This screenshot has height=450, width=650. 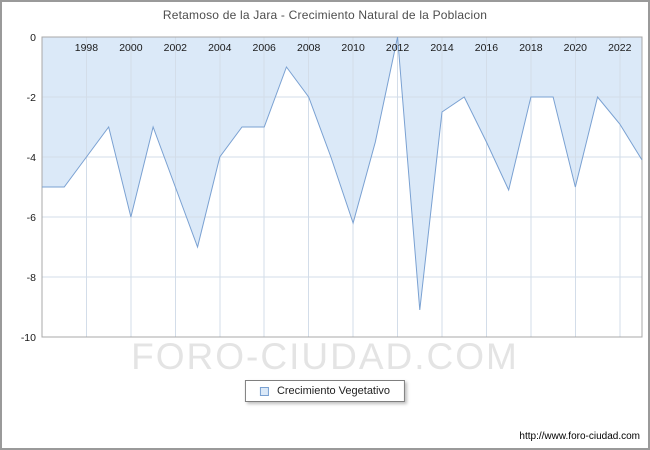 What do you see at coordinates (176, 48) in the screenshot?
I see `x-tick-label: 2002` at bounding box center [176, 48].